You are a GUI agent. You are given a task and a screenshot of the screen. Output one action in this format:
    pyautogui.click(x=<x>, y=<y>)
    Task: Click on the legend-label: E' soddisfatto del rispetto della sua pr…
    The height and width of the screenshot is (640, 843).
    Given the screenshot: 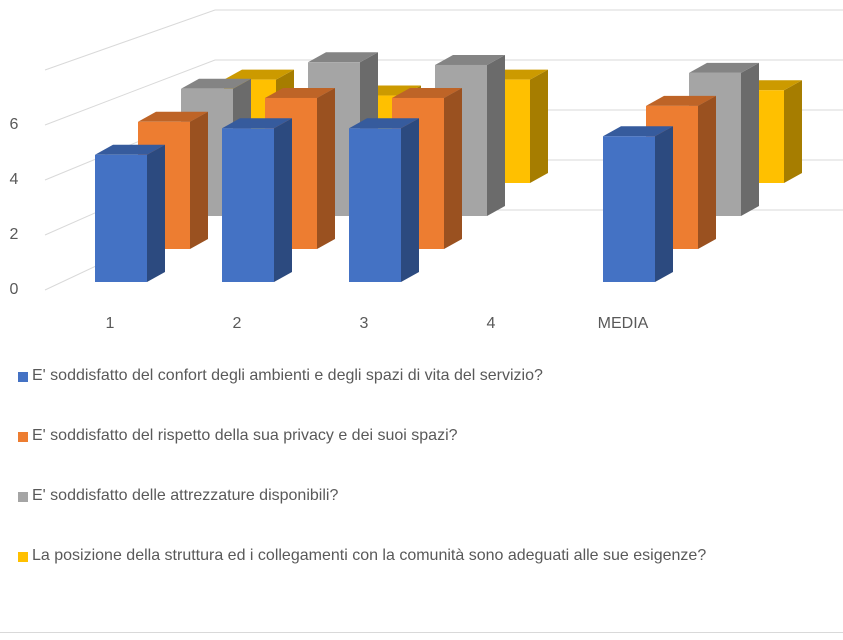 What is the action you would take?
    pyautogui.click(x=245, y=435)
    